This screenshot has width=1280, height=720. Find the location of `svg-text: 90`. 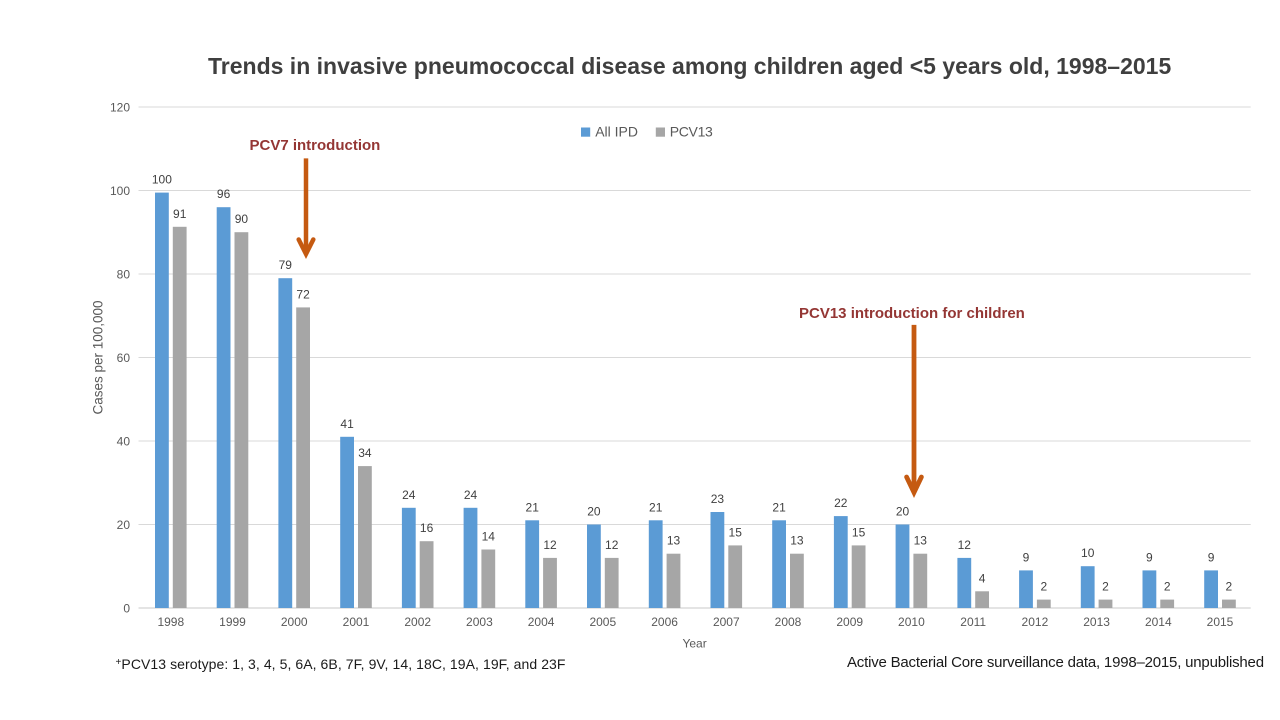

svg-text: 90 is located at coordinates (242, 219).